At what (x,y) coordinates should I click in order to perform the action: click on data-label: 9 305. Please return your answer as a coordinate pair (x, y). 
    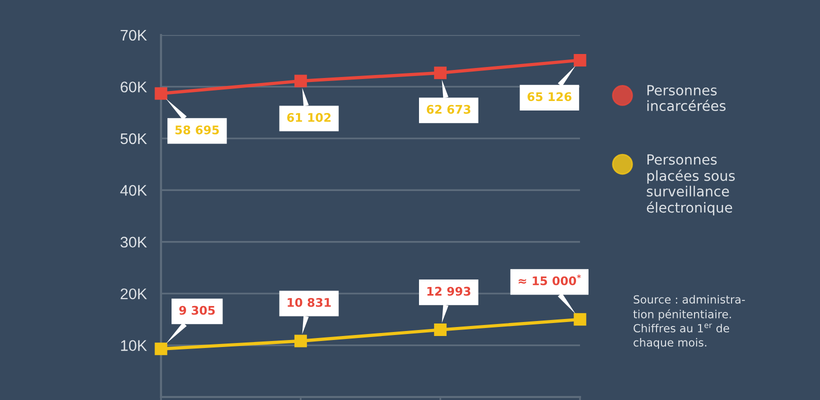
    Looking at the image, I should click on (197, 310).